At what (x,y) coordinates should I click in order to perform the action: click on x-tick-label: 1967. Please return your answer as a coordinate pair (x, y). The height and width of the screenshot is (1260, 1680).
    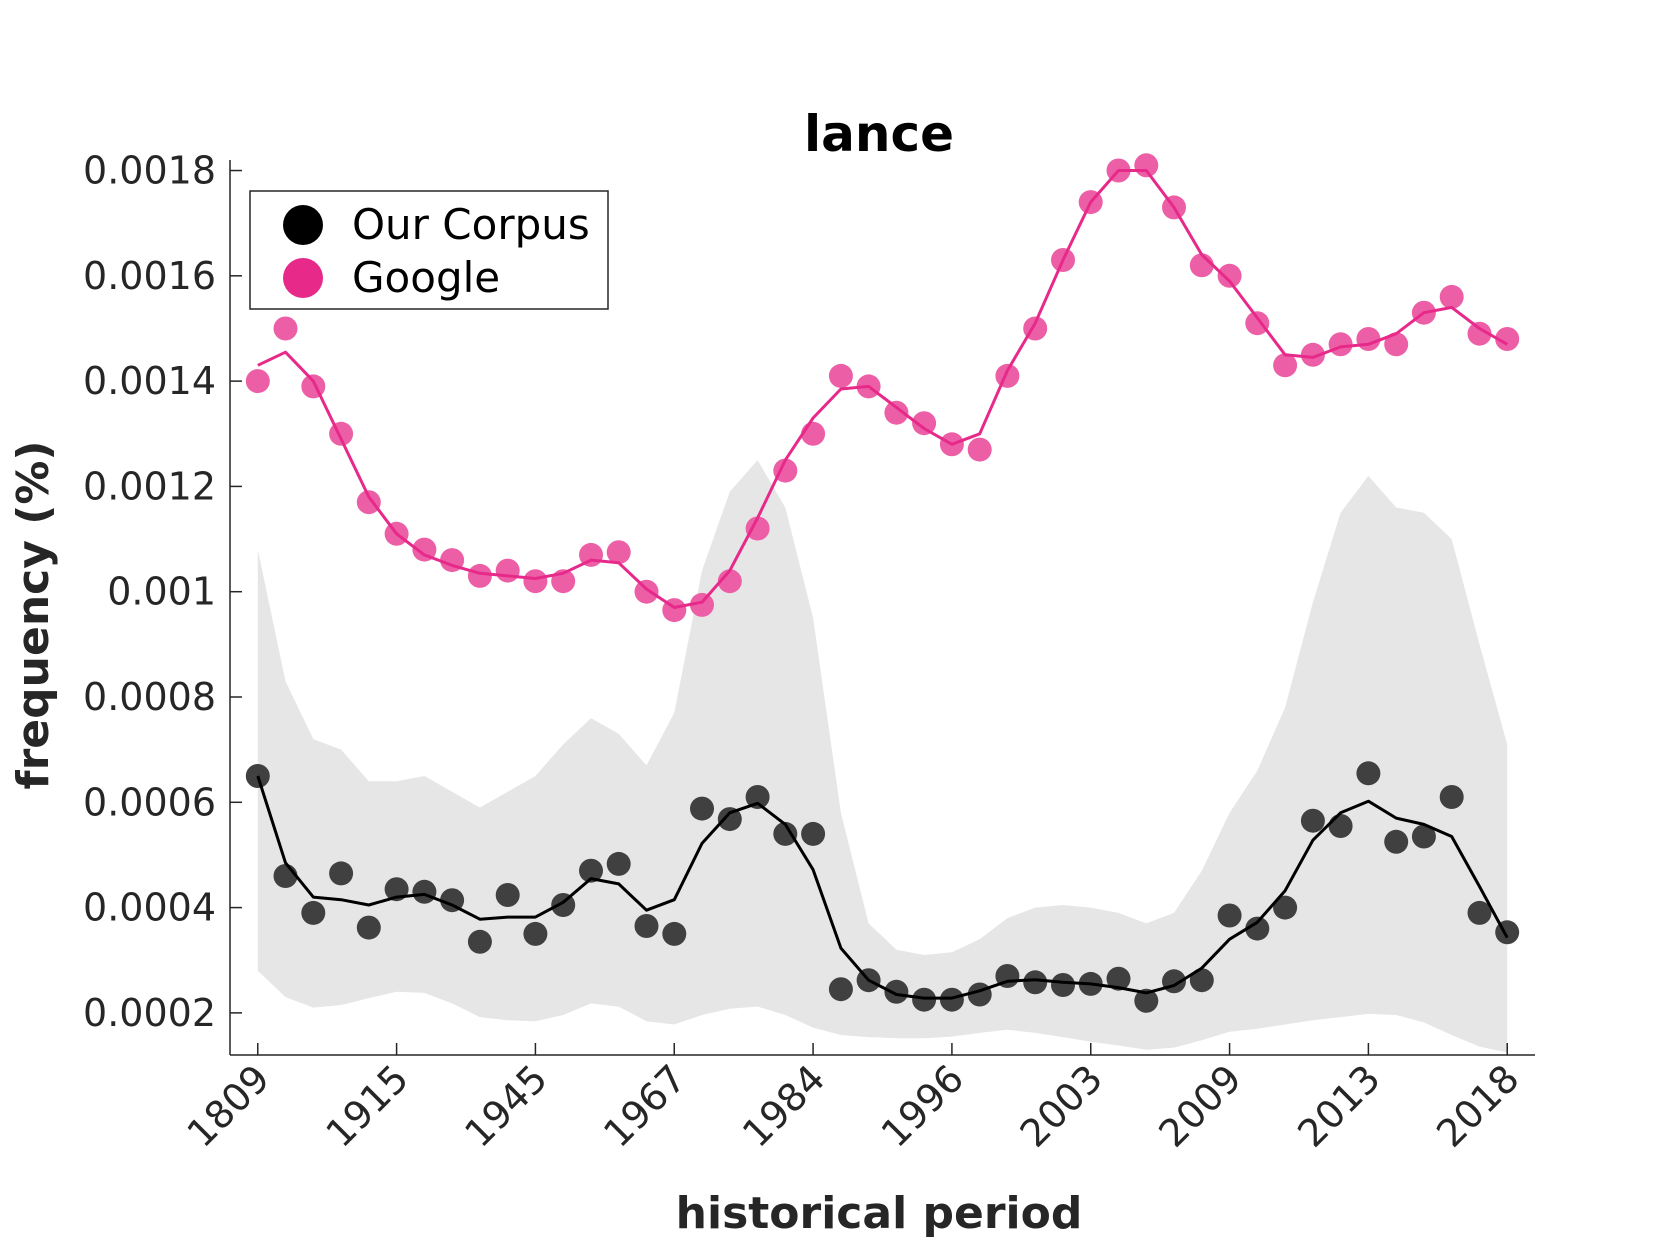
    Looking at the image, I should click on (645, 1106).